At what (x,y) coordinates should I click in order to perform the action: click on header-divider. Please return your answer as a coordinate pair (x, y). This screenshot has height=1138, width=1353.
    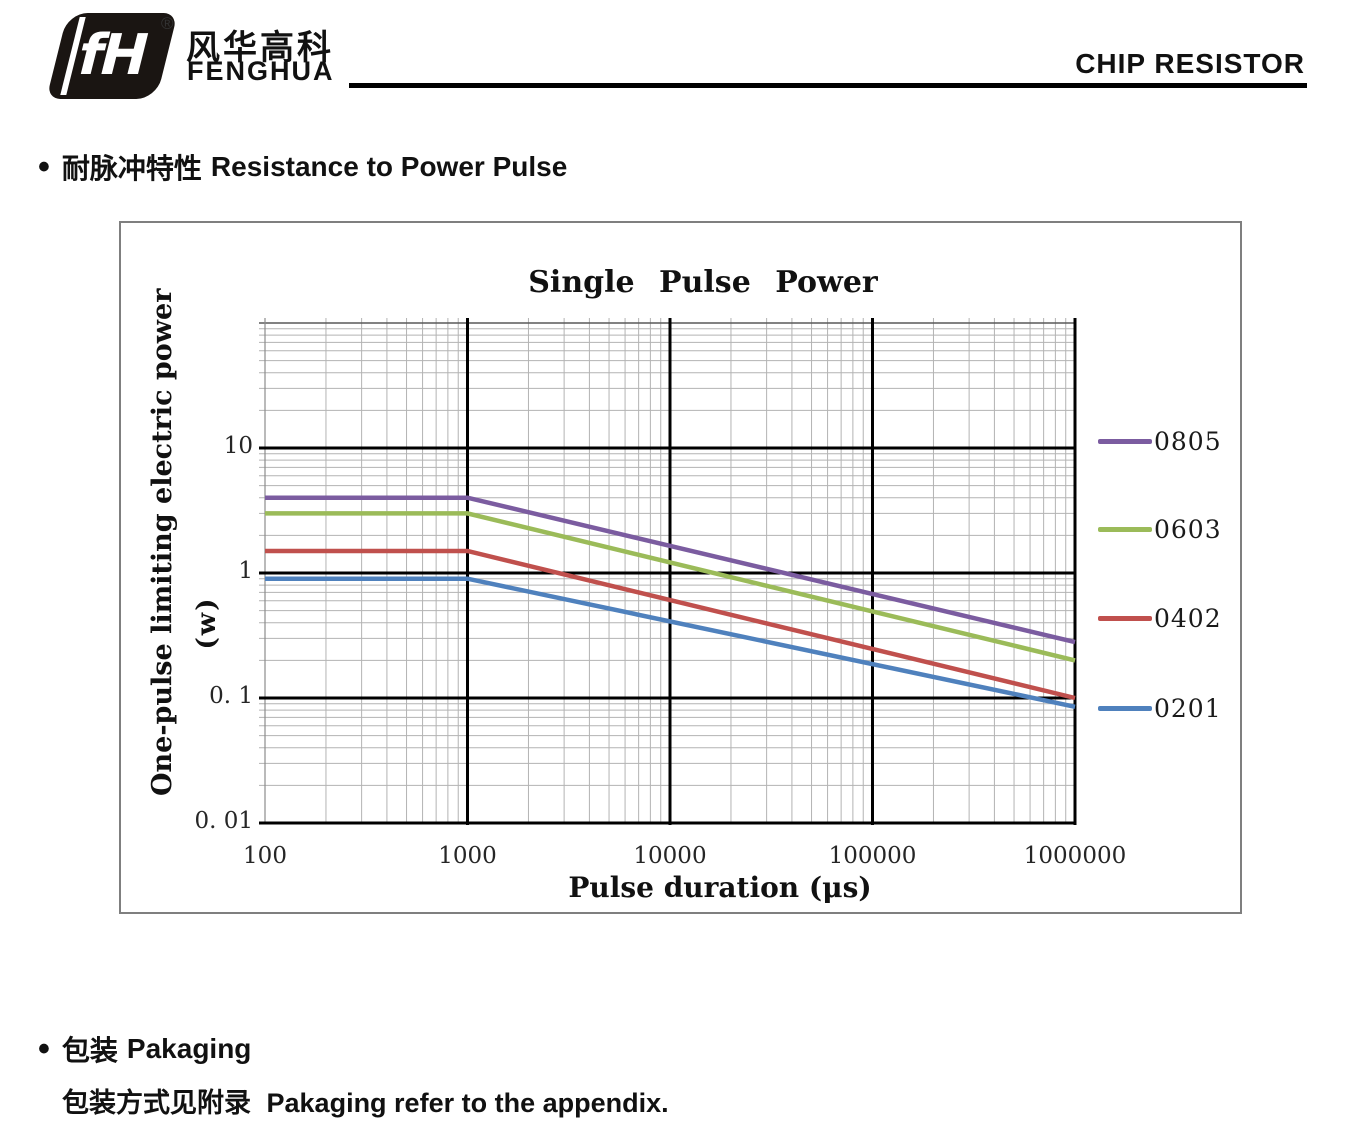
    Looking at the image, I should click on (828, 85).